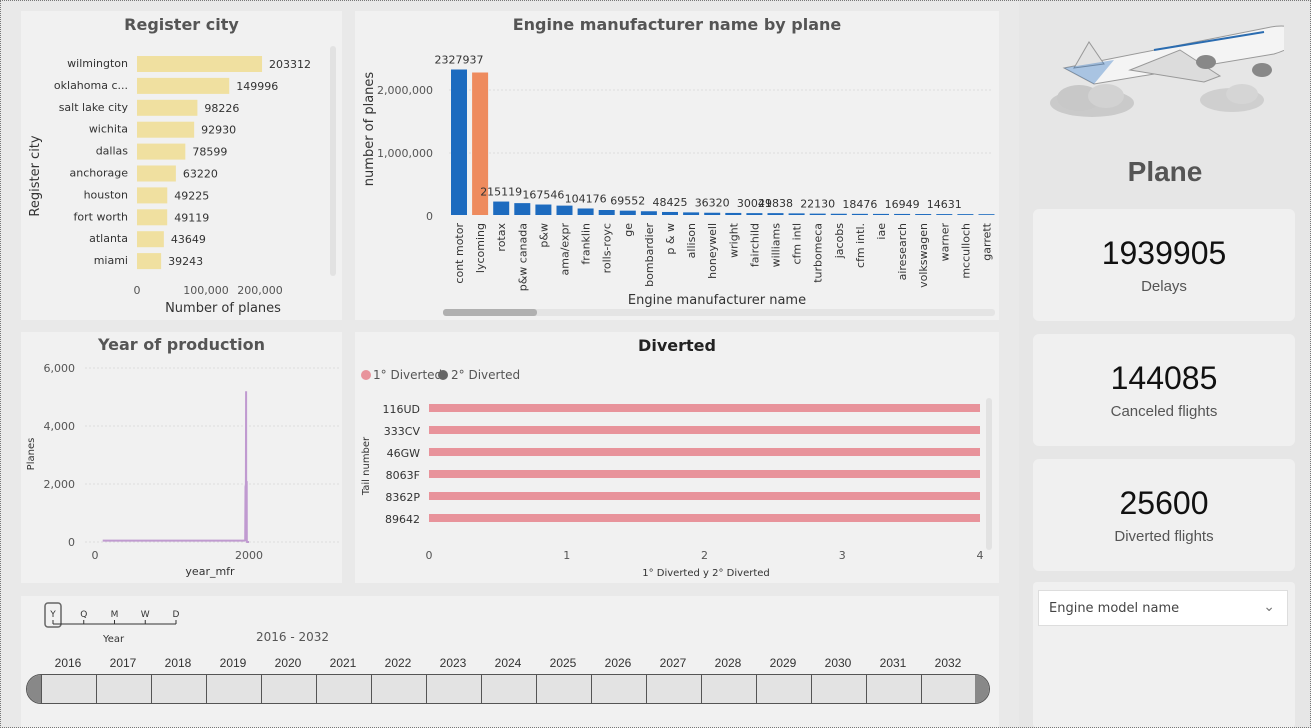  Describe the element at coordinates (893, 663) in the screenshot. I see `timeline-year: 2031` at that location.